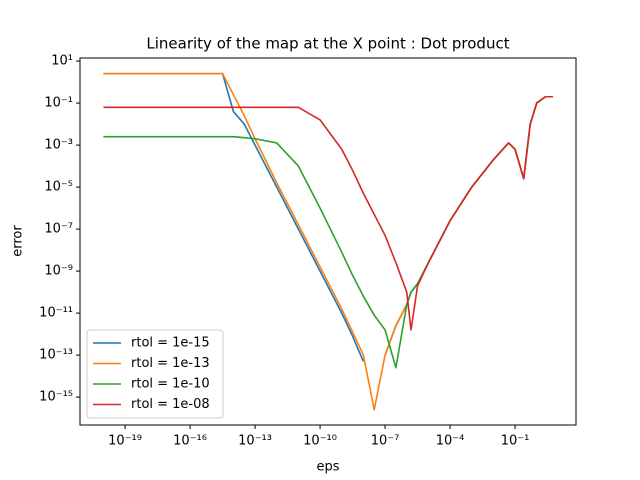 This screenshot has width=640, height=480. I want to click on legend-box, so click(155, 374).